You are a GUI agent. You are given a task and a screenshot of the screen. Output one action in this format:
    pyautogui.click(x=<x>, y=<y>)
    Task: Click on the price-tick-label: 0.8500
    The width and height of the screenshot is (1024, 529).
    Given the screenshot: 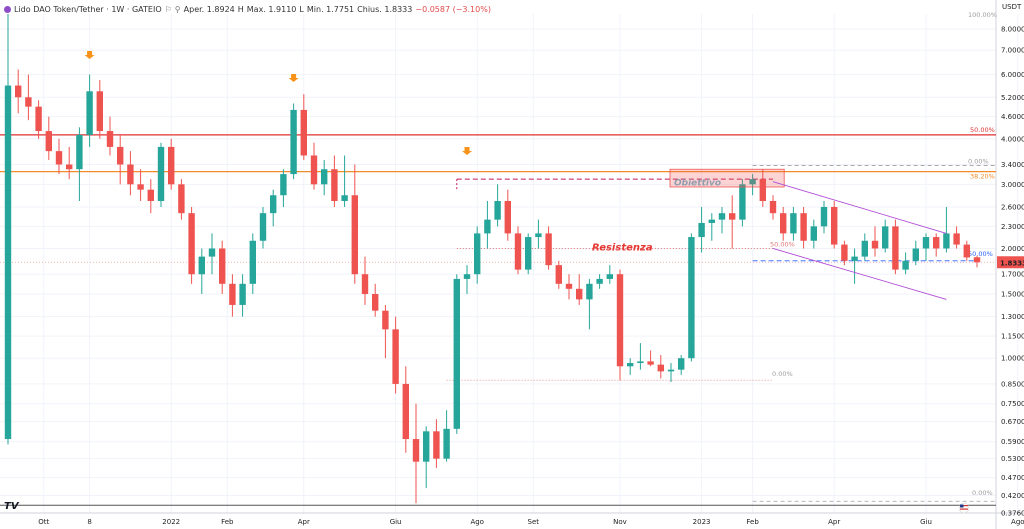 What is the action you would take?
    pyautogui.click(x=1012, y=384)
    